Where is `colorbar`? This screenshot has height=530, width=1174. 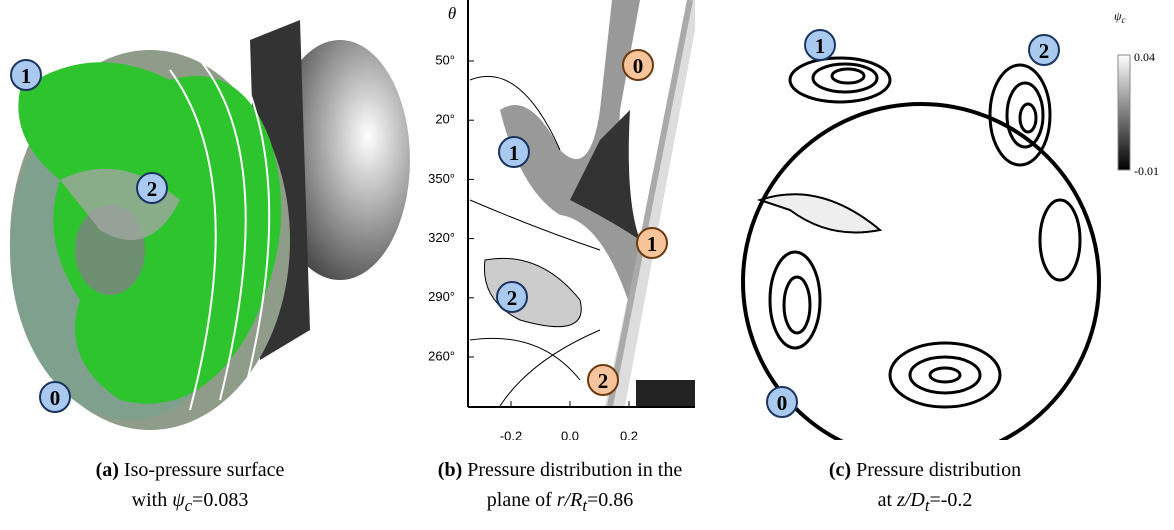
colorbar is located at coordinates (1124, 112).